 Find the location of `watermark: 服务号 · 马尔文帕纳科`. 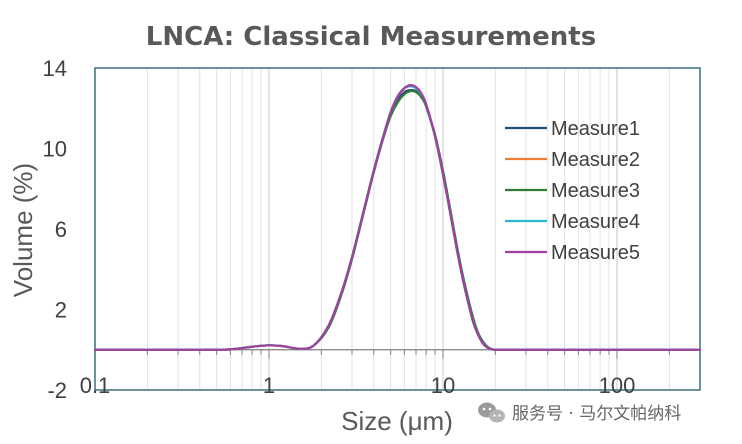

watermark: 服务号 · 马尔文帕纳科 is located at coordinates (579, 413).